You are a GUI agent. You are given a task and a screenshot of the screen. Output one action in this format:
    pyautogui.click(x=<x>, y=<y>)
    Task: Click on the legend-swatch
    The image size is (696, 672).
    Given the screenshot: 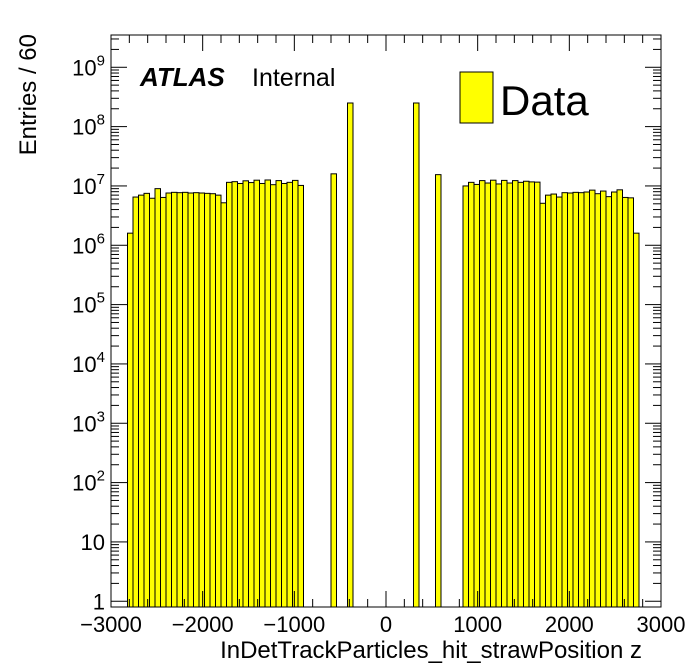 What is the action you would take?
    pyautogui.click(x=476, y=97)
    